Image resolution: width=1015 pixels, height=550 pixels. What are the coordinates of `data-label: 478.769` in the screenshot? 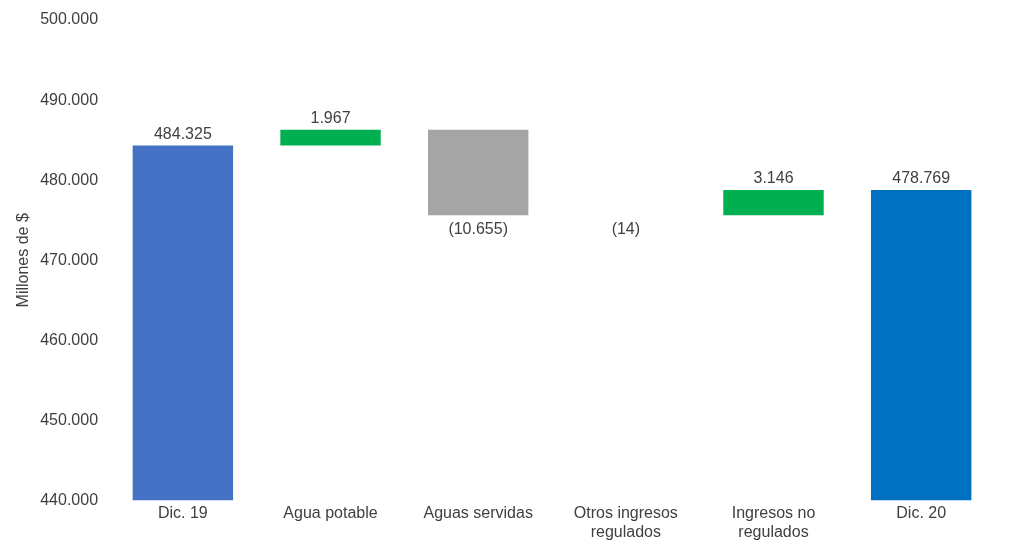 It's located at (921, 178).